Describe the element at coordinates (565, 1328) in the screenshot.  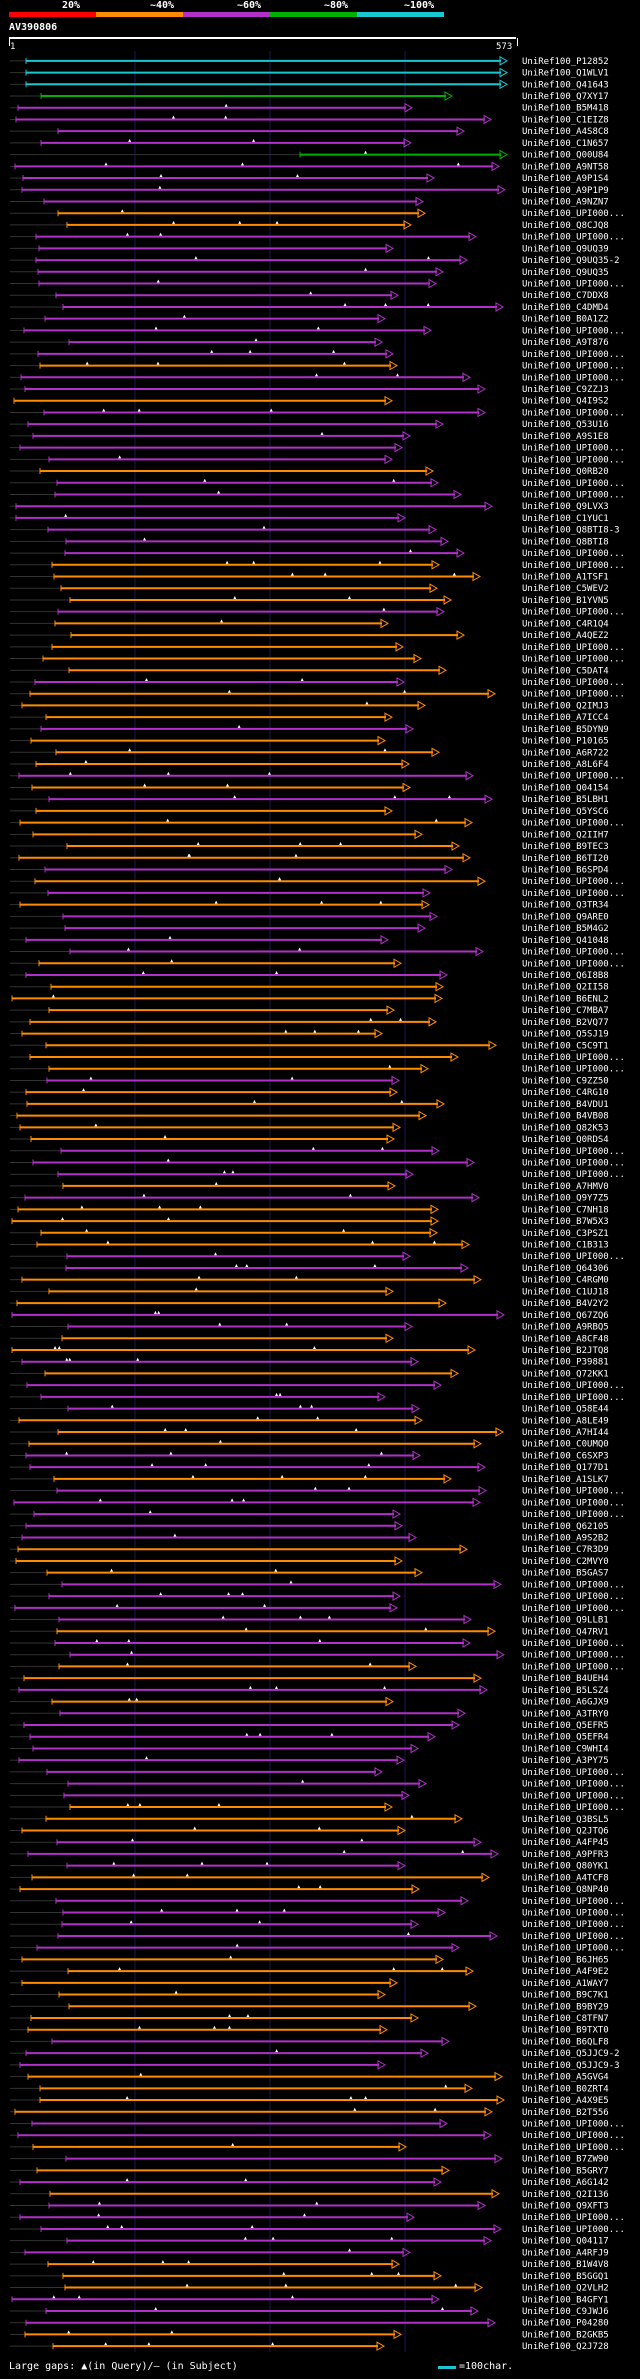
I see `hit-label: UniRef100_A9RBQ5` at that location.